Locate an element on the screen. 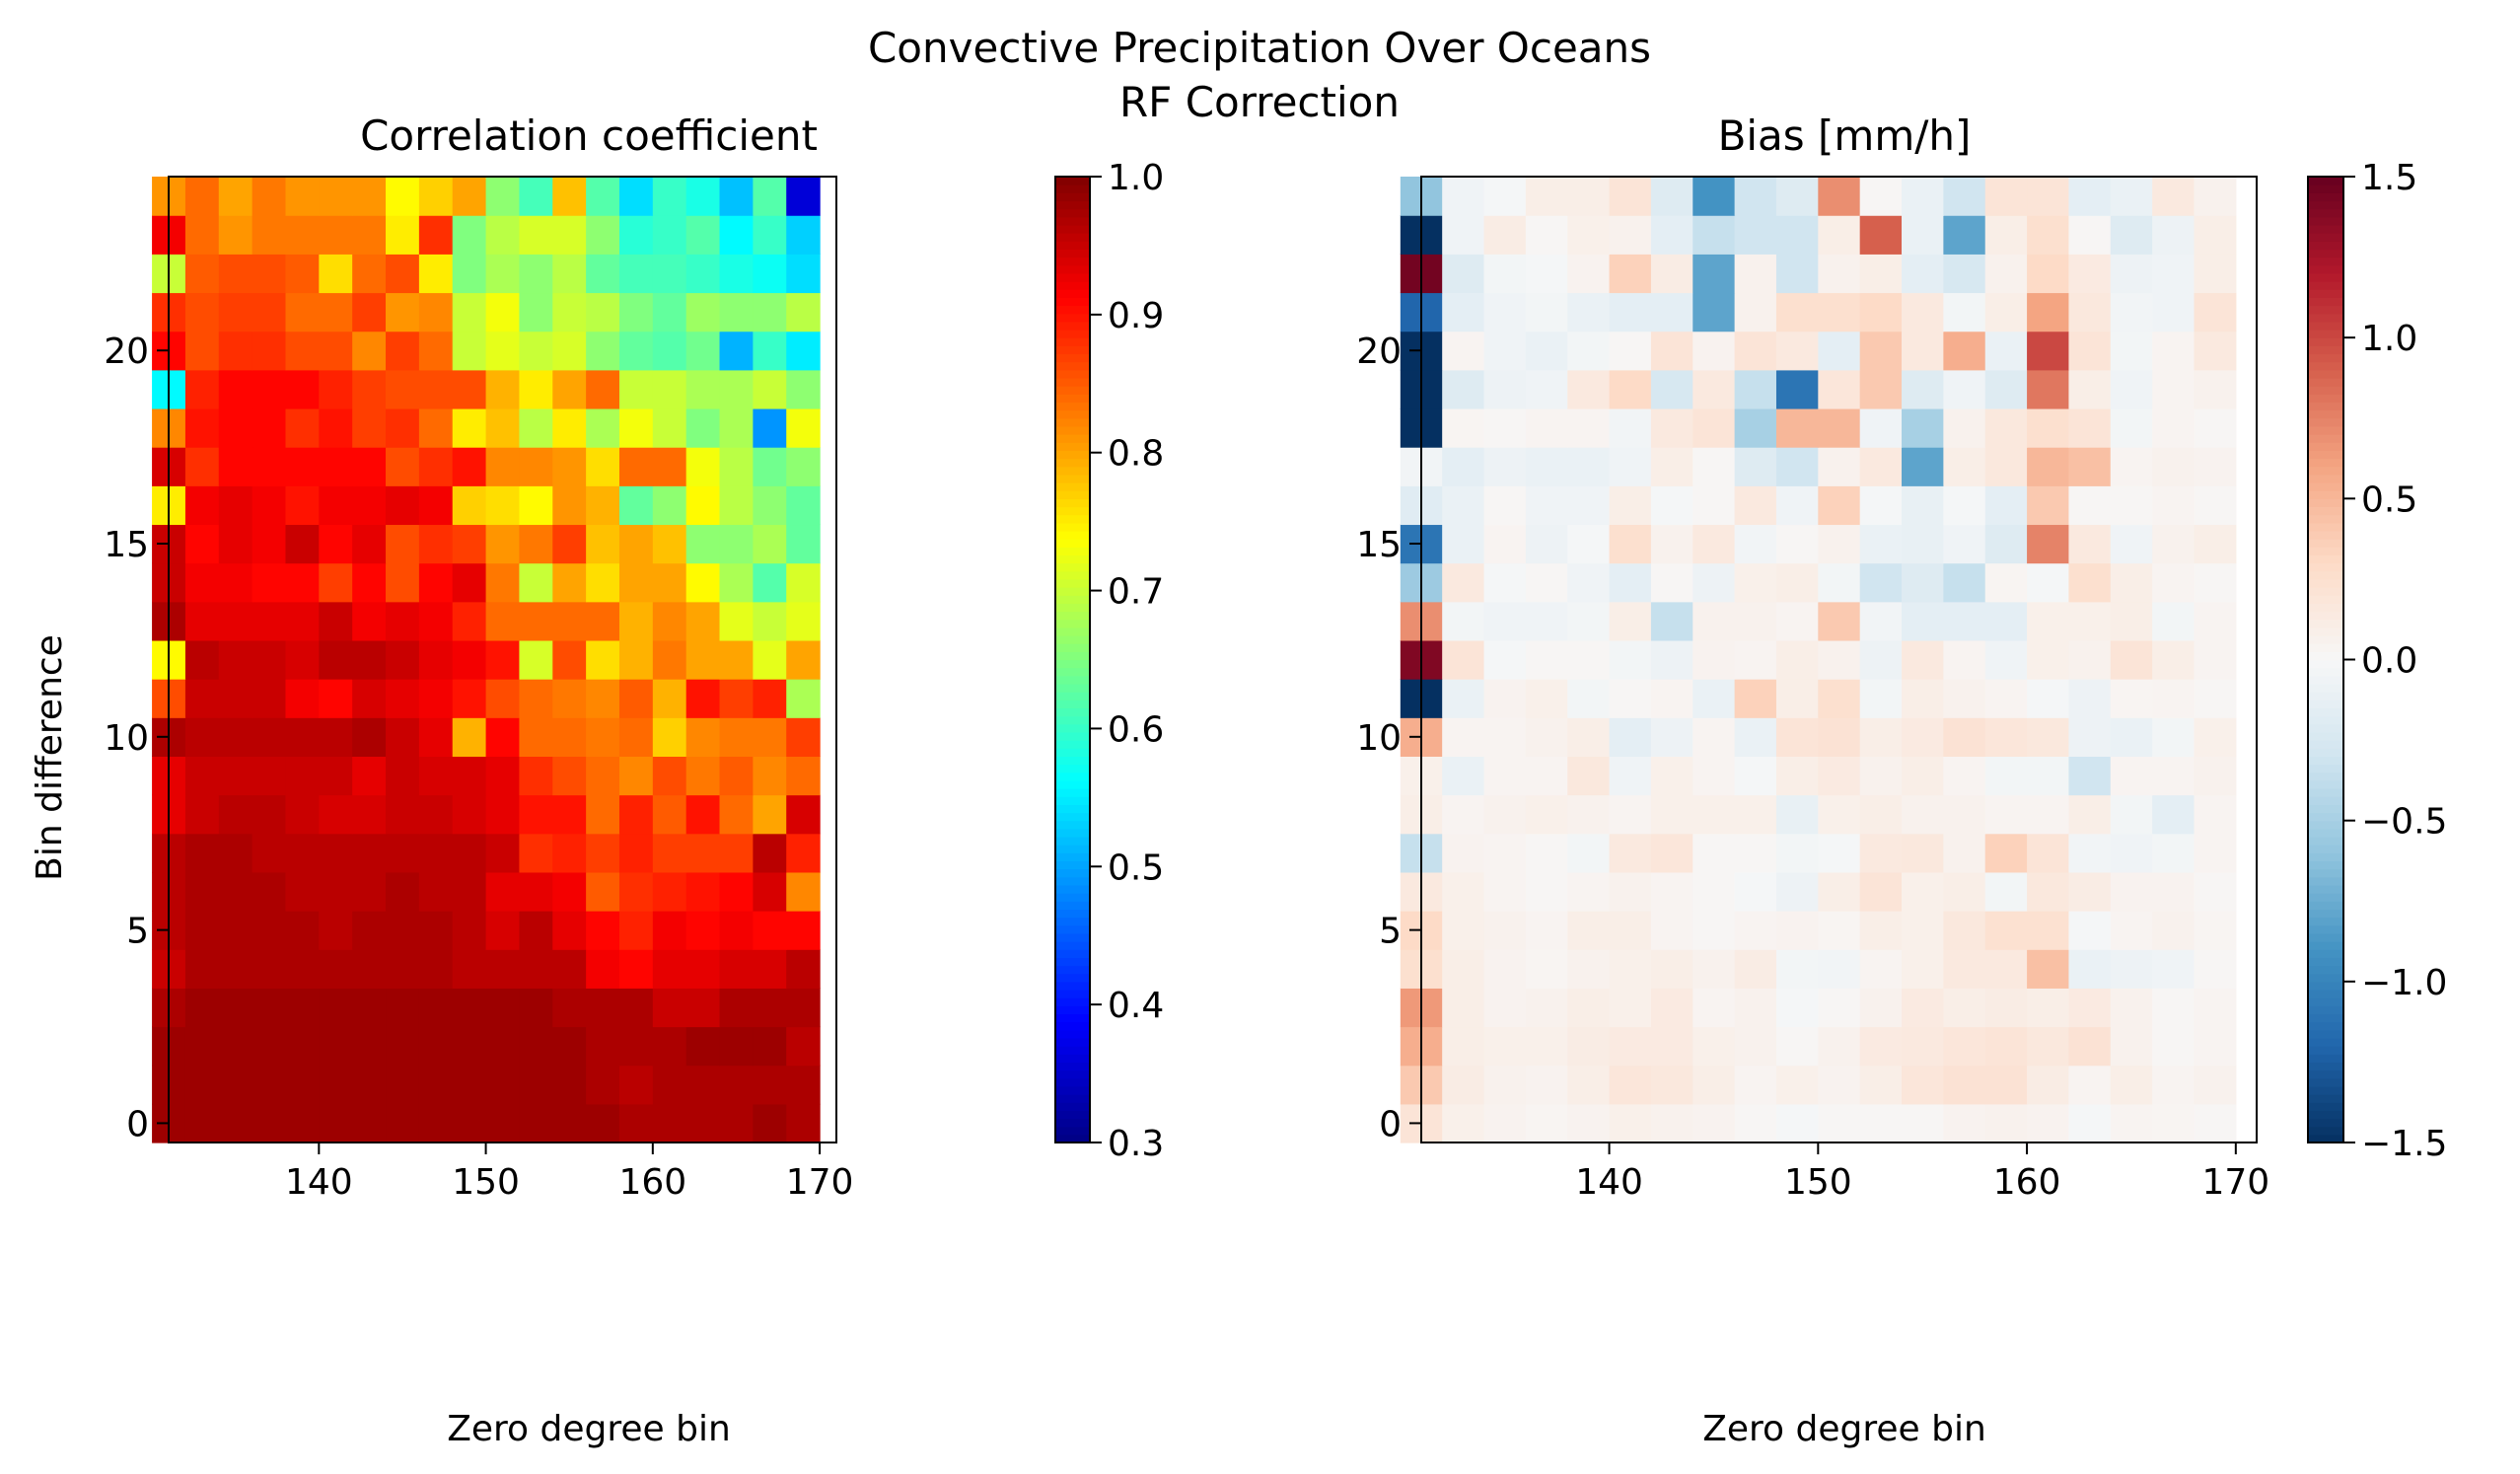 This screenshot has width=2520, height=1474. colorbar-tick-label: 0.6 is located at coordinates (1136, 729).